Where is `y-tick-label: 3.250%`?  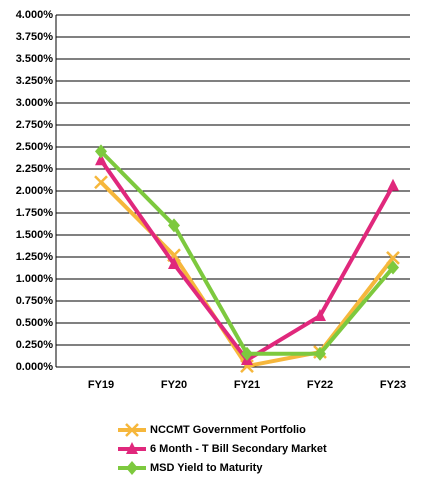
y-tick-label: 3.250% is located at coordinates (35, 81).